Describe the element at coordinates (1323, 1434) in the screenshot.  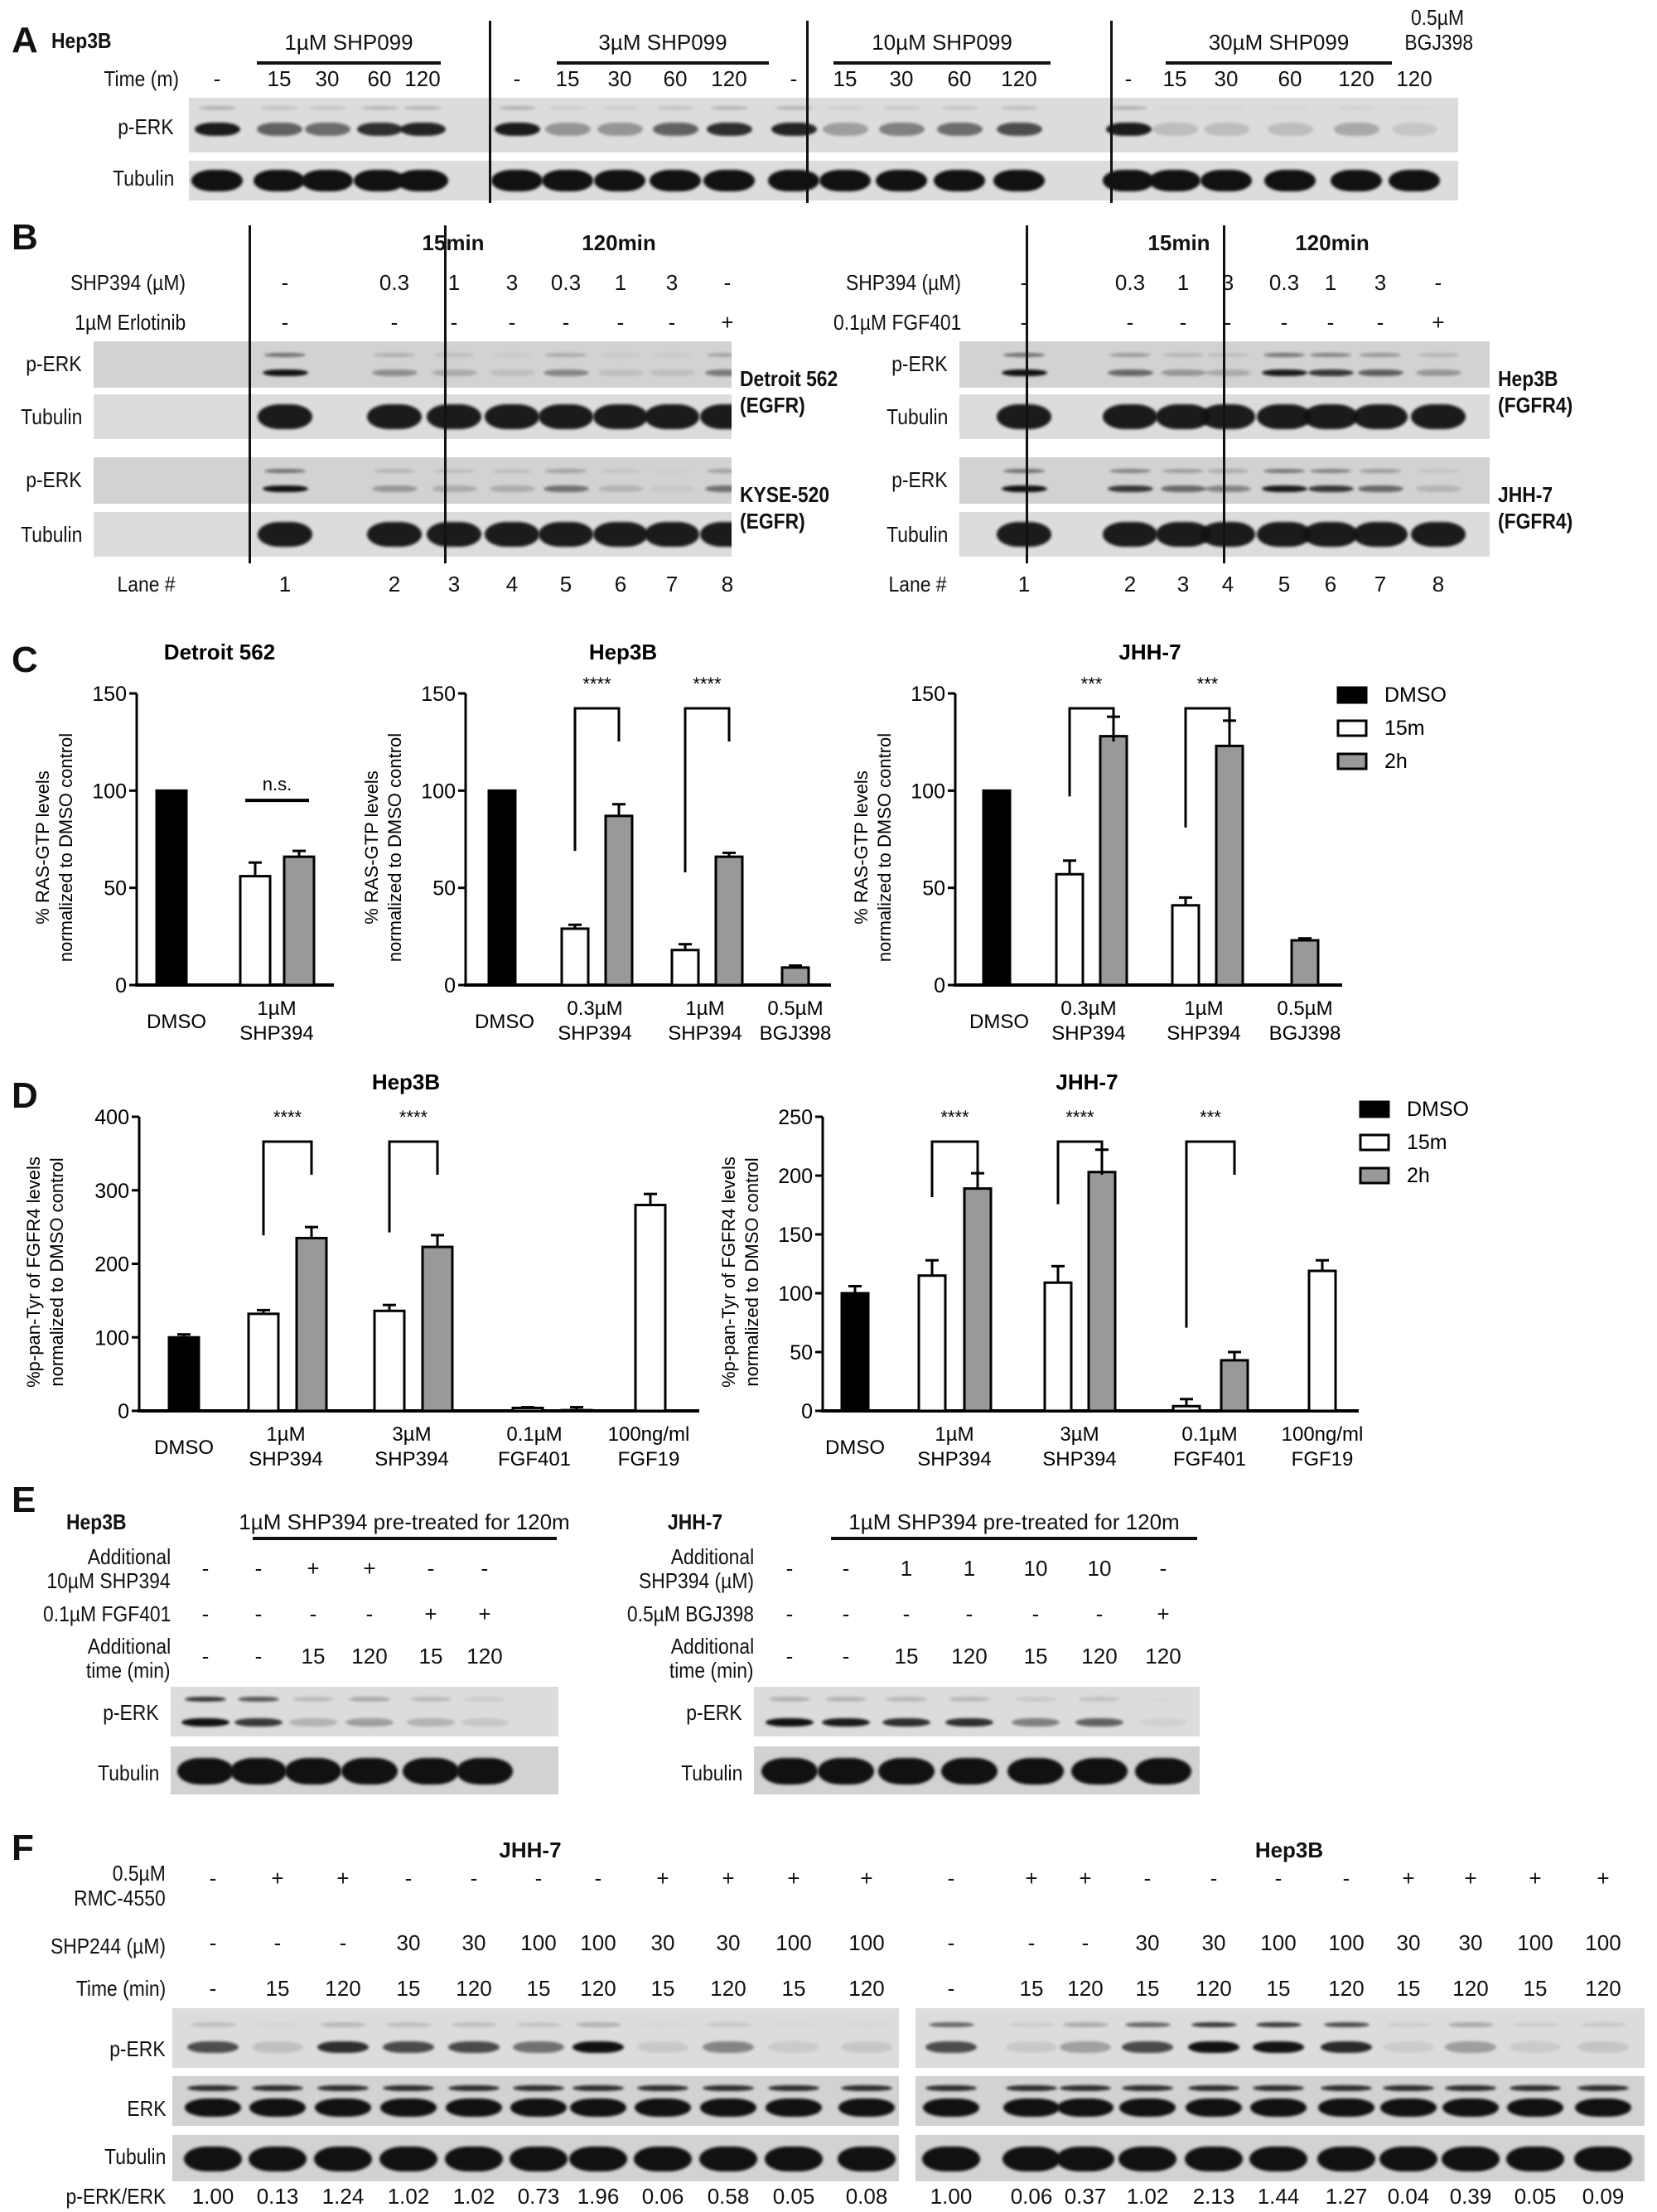
I see `x-category-label: 100ng/ml` at that location.